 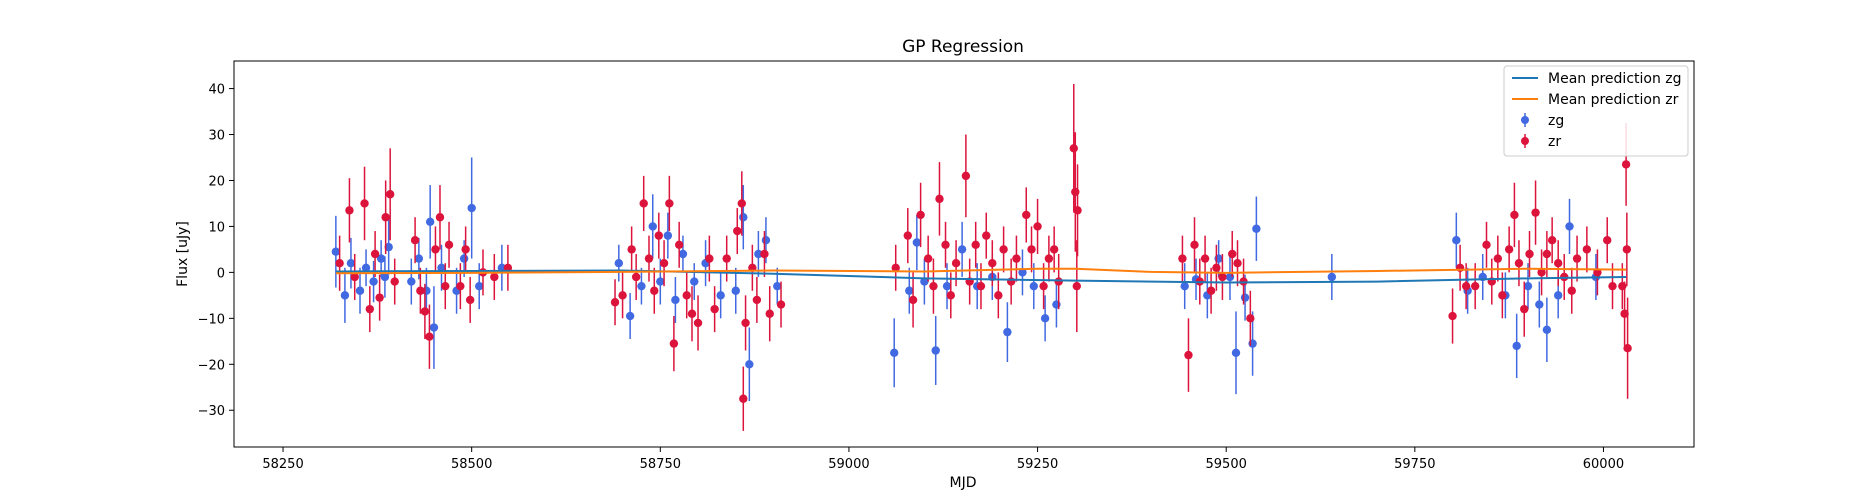 I want to click on chart-title: GP Regression, so click(x=963, y=47).